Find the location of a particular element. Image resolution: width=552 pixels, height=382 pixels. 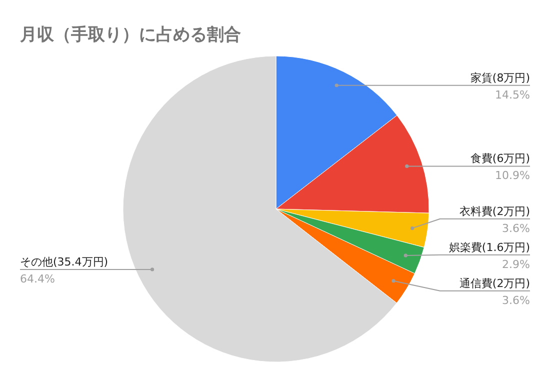

slice-label: 衣料費(2万円) is located at coordinates (494, 211).